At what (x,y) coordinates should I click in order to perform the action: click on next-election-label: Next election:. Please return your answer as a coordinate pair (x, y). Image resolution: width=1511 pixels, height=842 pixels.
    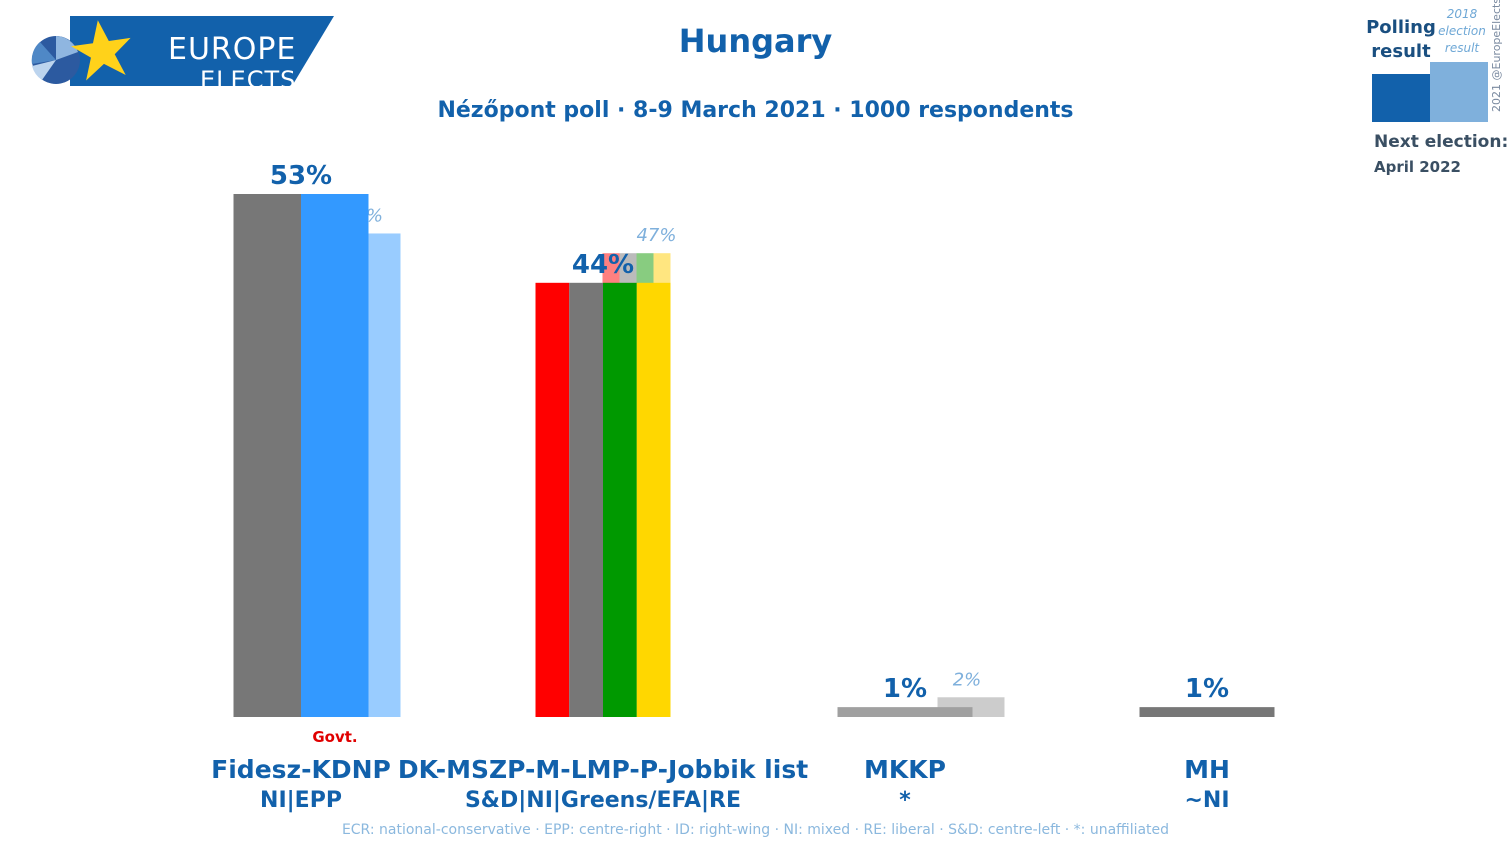
    Looking at the image, I should click on (1441, 142).